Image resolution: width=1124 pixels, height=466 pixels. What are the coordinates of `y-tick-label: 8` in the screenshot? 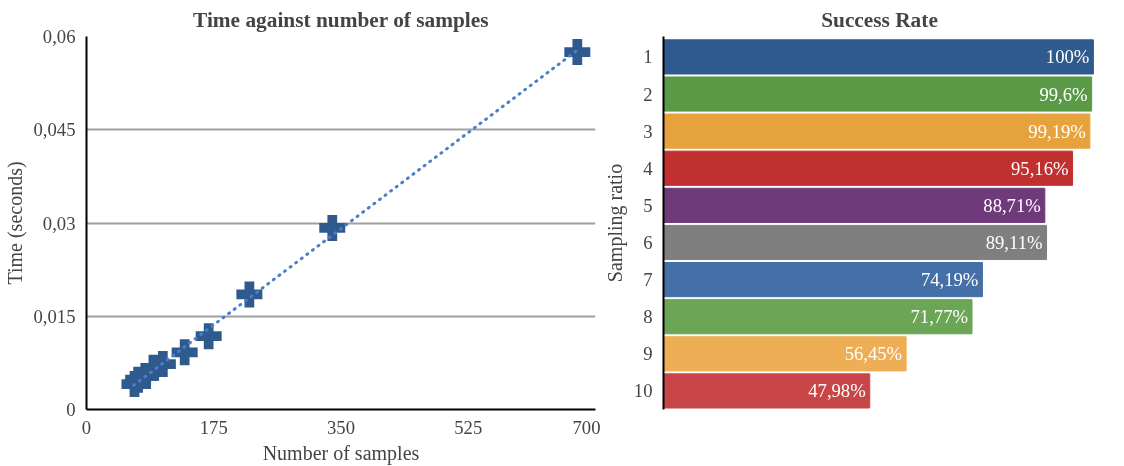 It's located at (648, 317).